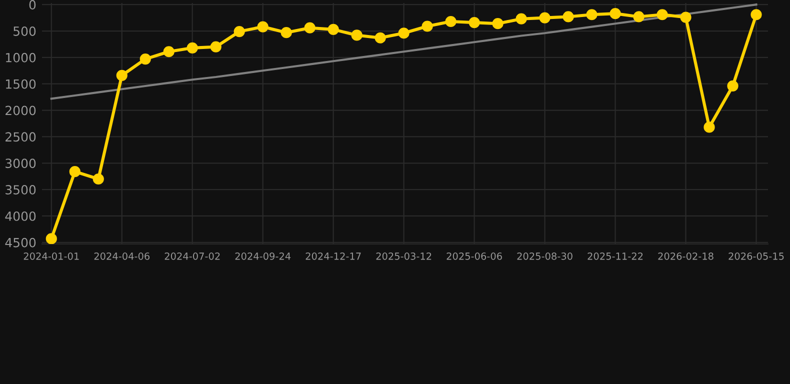 This screenshot has height=384, width=790. What do you see at coordinates (263, 256) in the screenshot?
I see `x-tick-label: 2024-09-24` at bounding box center [263, 256].